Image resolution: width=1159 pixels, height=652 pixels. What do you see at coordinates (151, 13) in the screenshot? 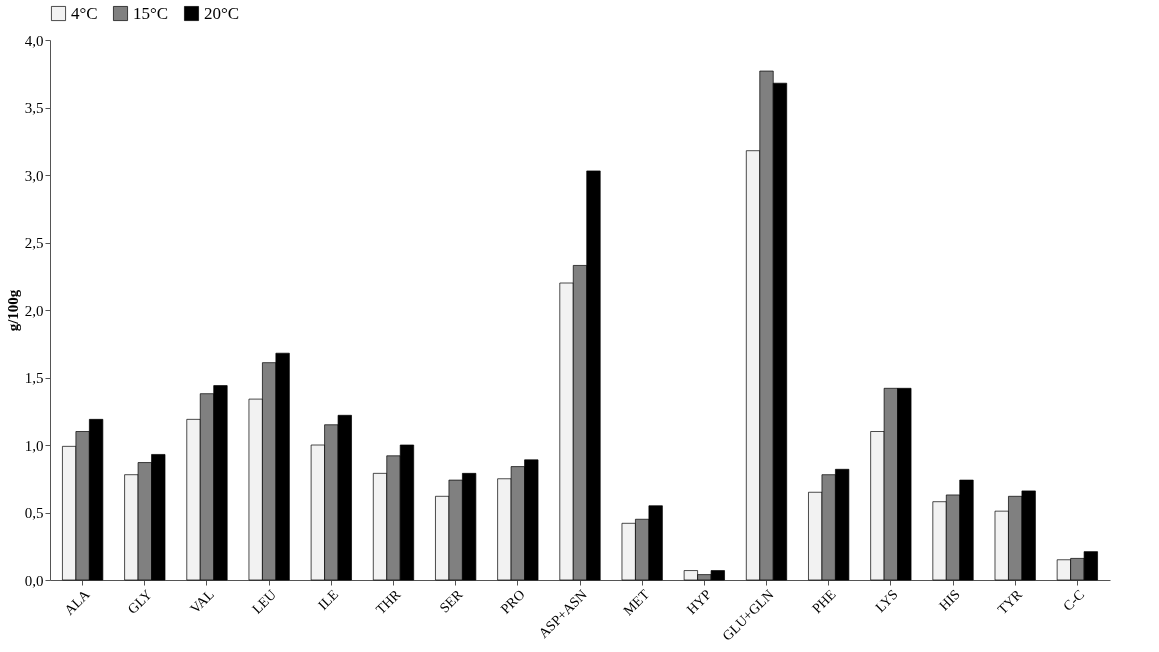
I see `legend-label: 15°C` at bounding box center [151, 13].